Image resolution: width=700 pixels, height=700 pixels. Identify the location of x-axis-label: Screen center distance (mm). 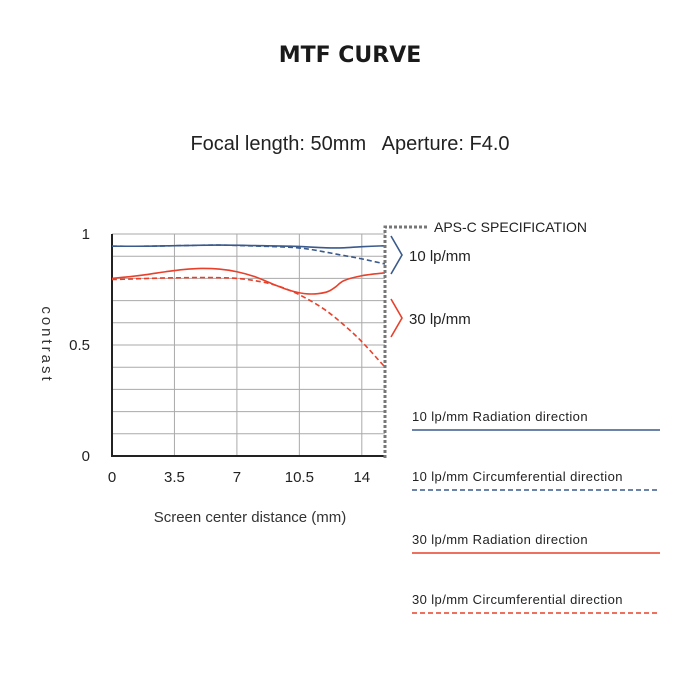
(250, 517).